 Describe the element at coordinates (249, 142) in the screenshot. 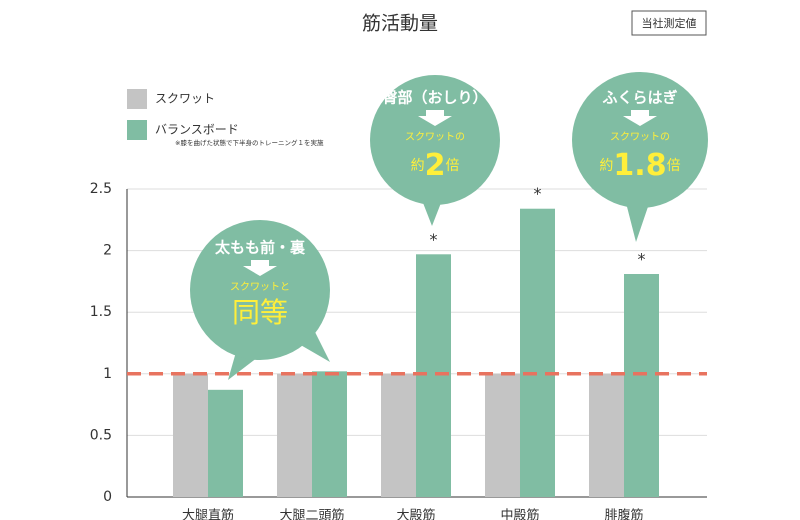

I see `legend-note: ※膝を曲げた状態で下半身のトレーニング１を実施` at that location.